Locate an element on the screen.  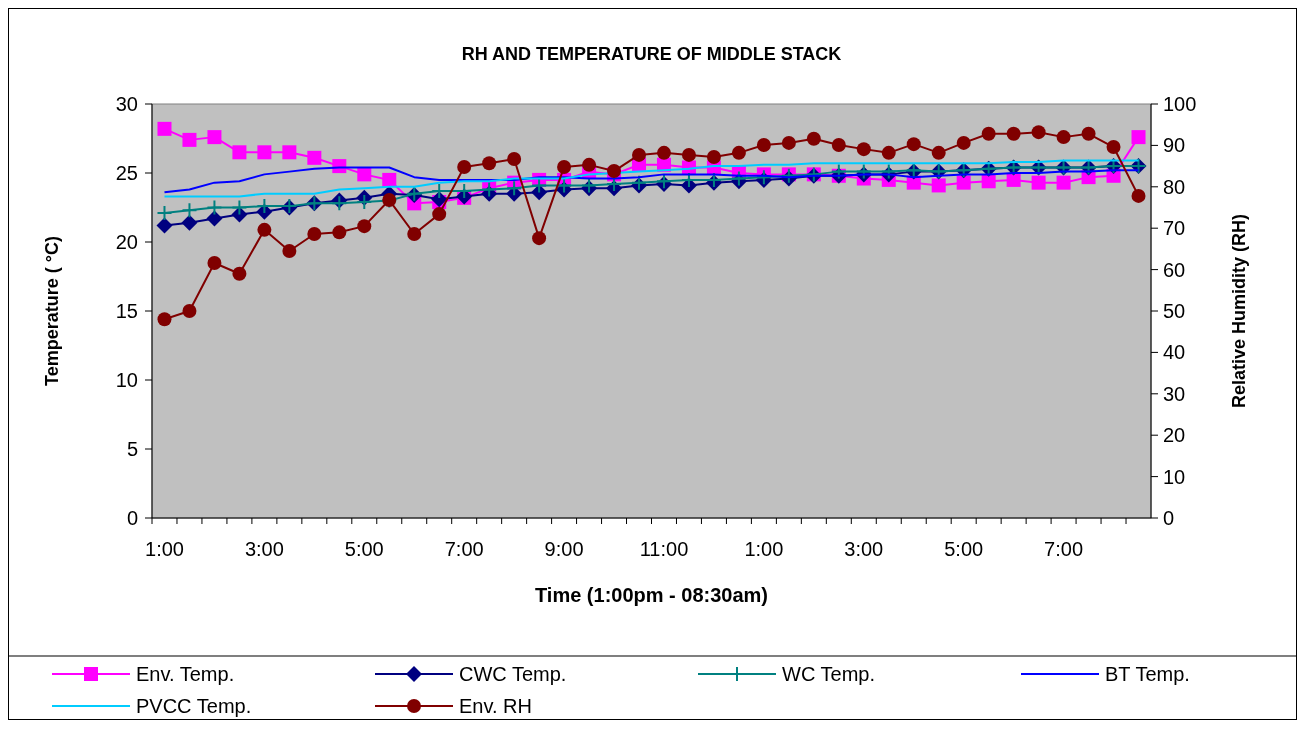
y-tick-label: 5 is located at coordinates (132, 449).